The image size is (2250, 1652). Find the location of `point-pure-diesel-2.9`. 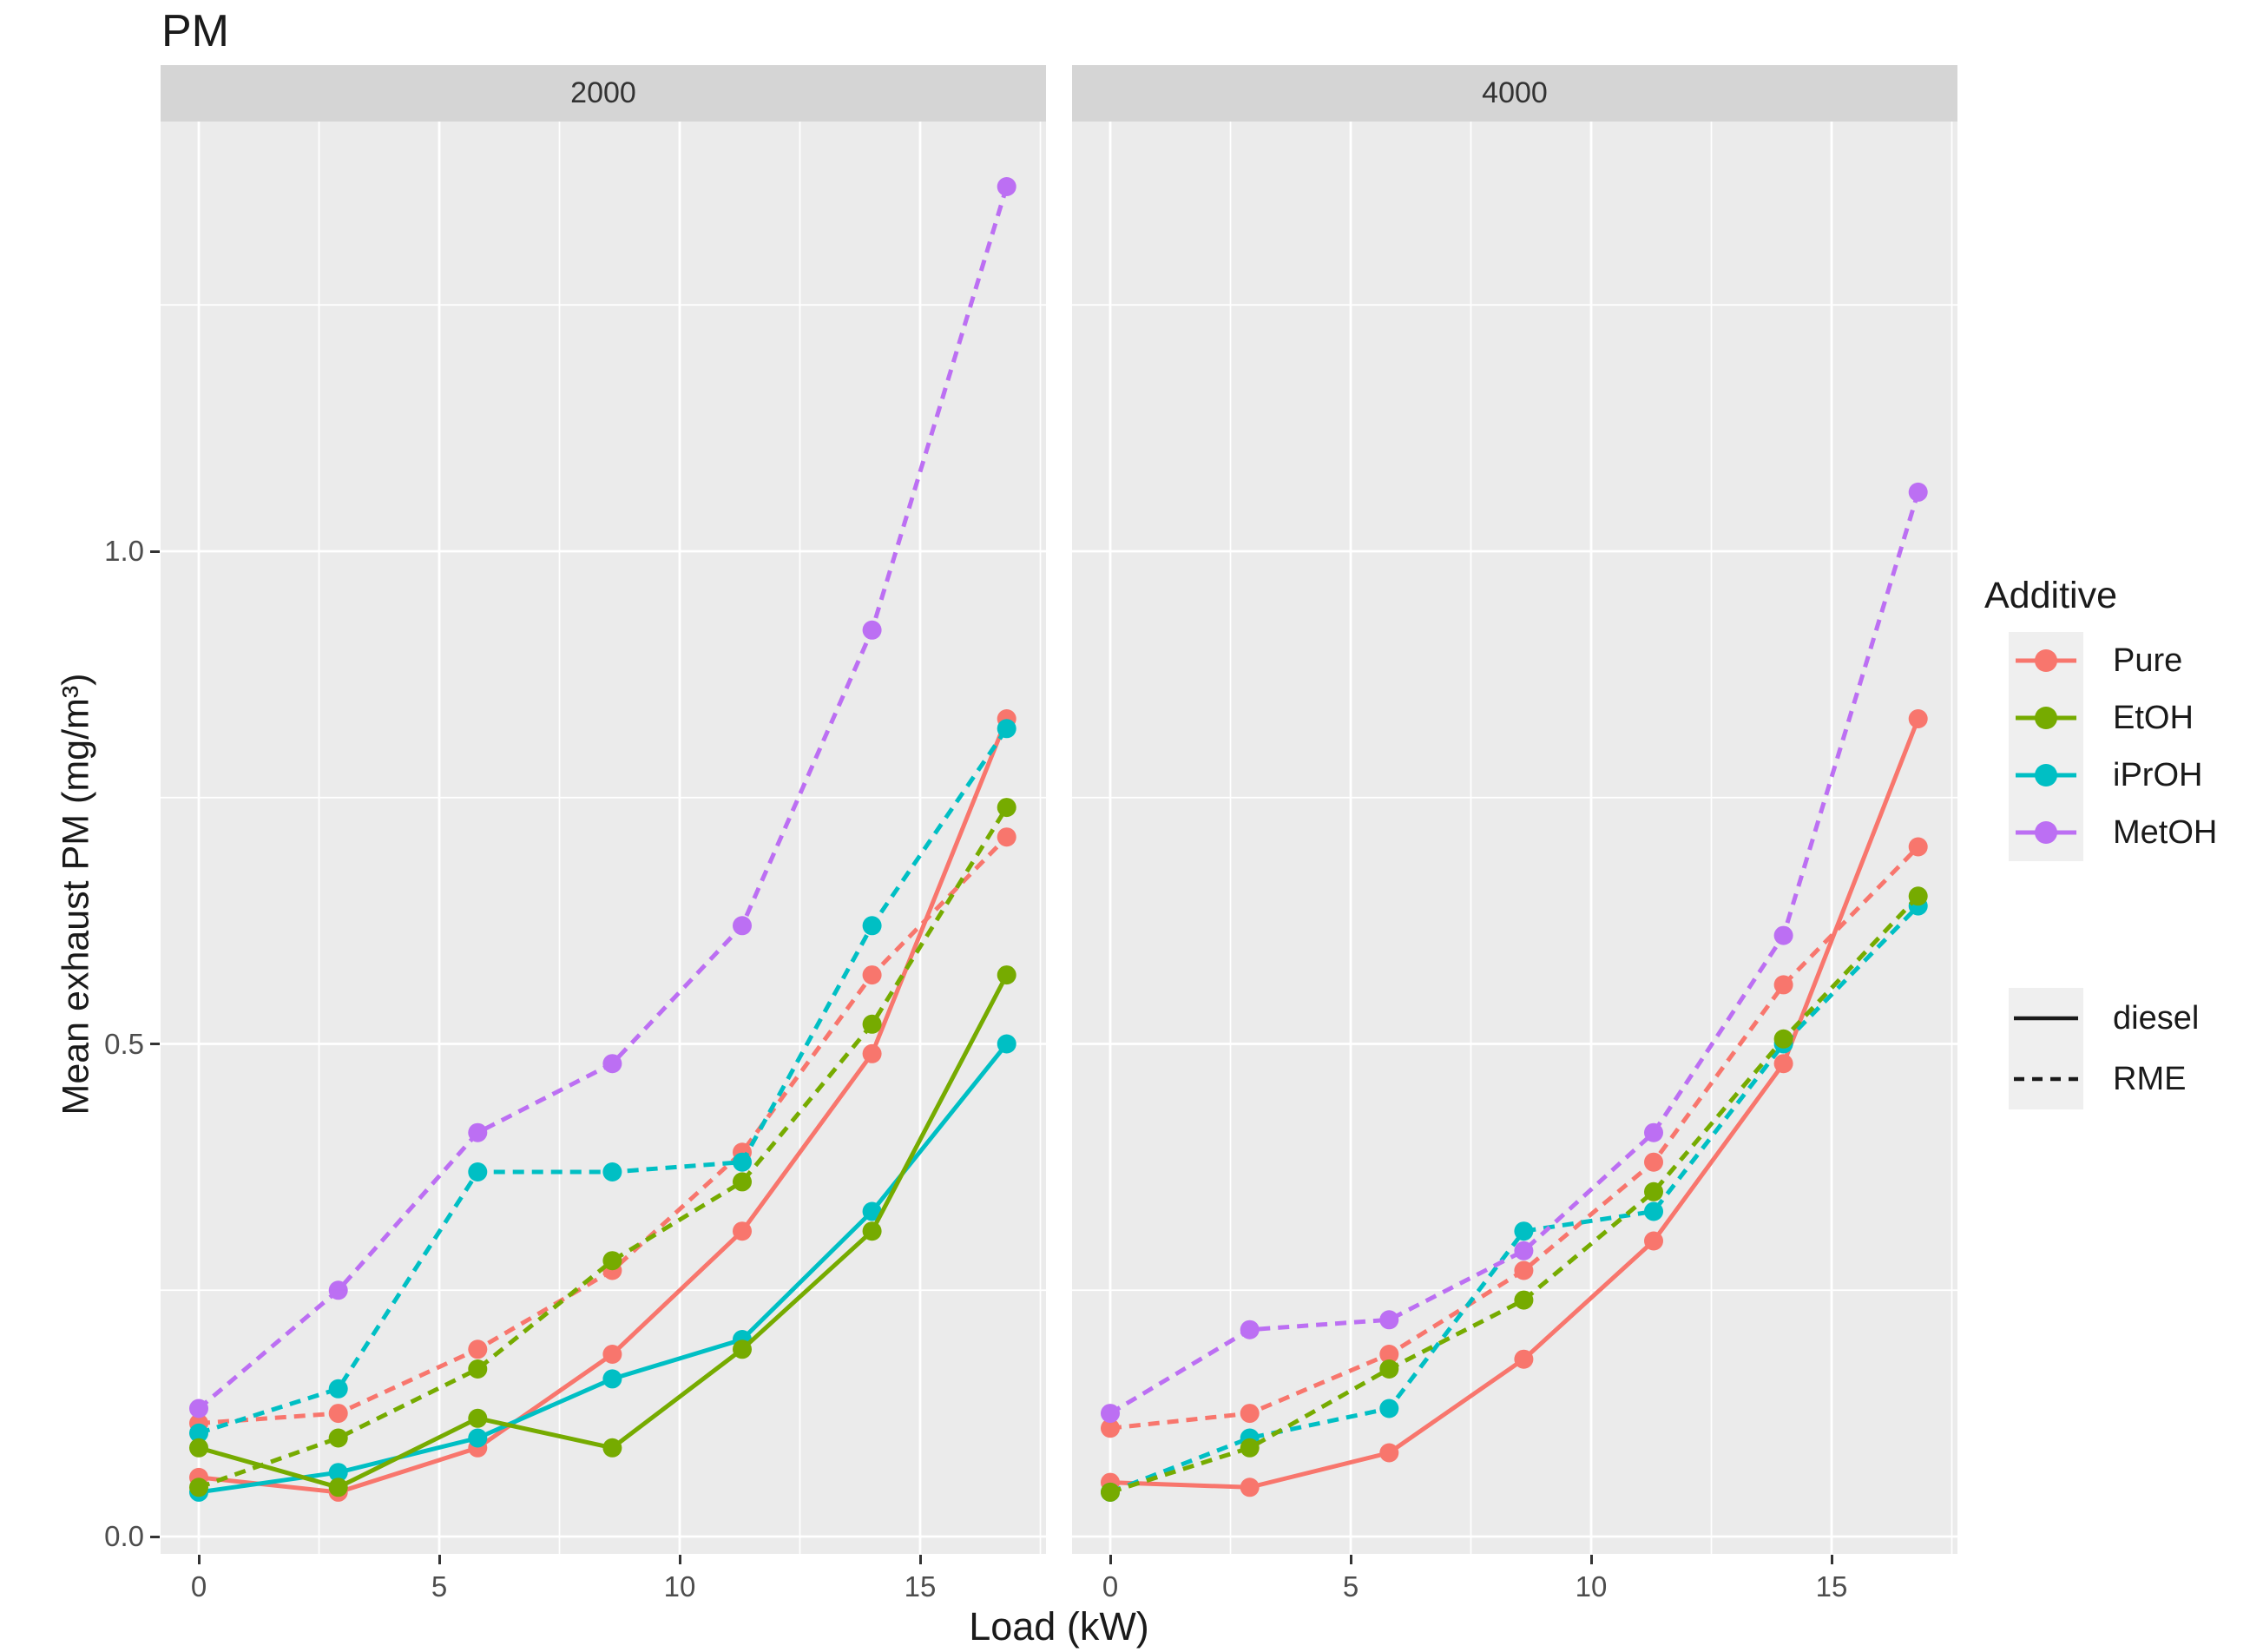

point-pure-diesel-2.9 is located at coordinates (1250, 1487).